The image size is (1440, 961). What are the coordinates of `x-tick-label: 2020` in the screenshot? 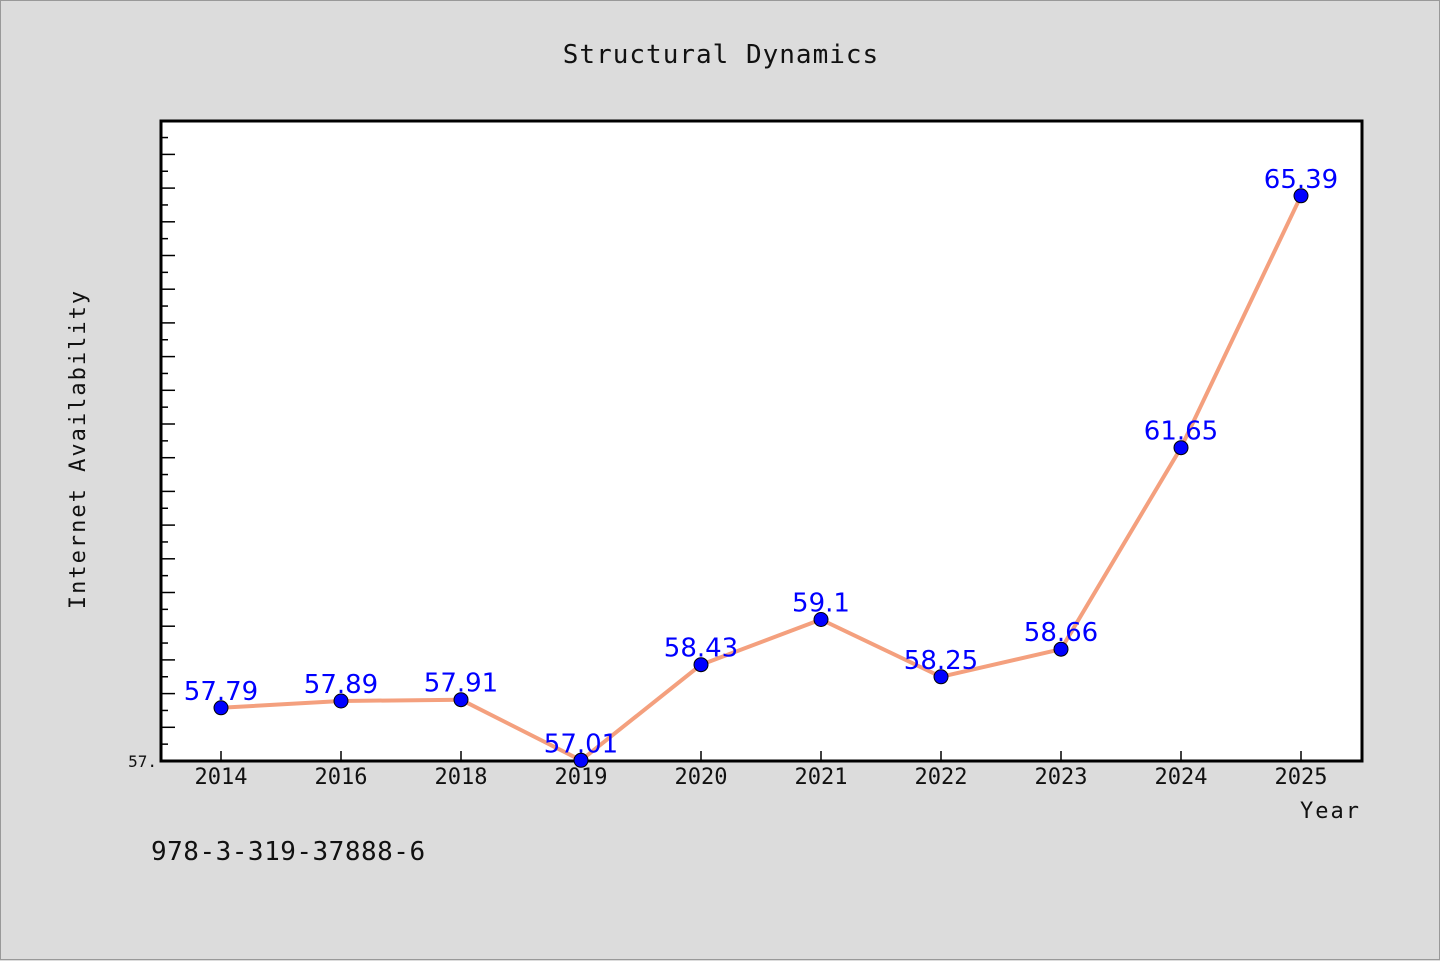 It's located at (701, 777).